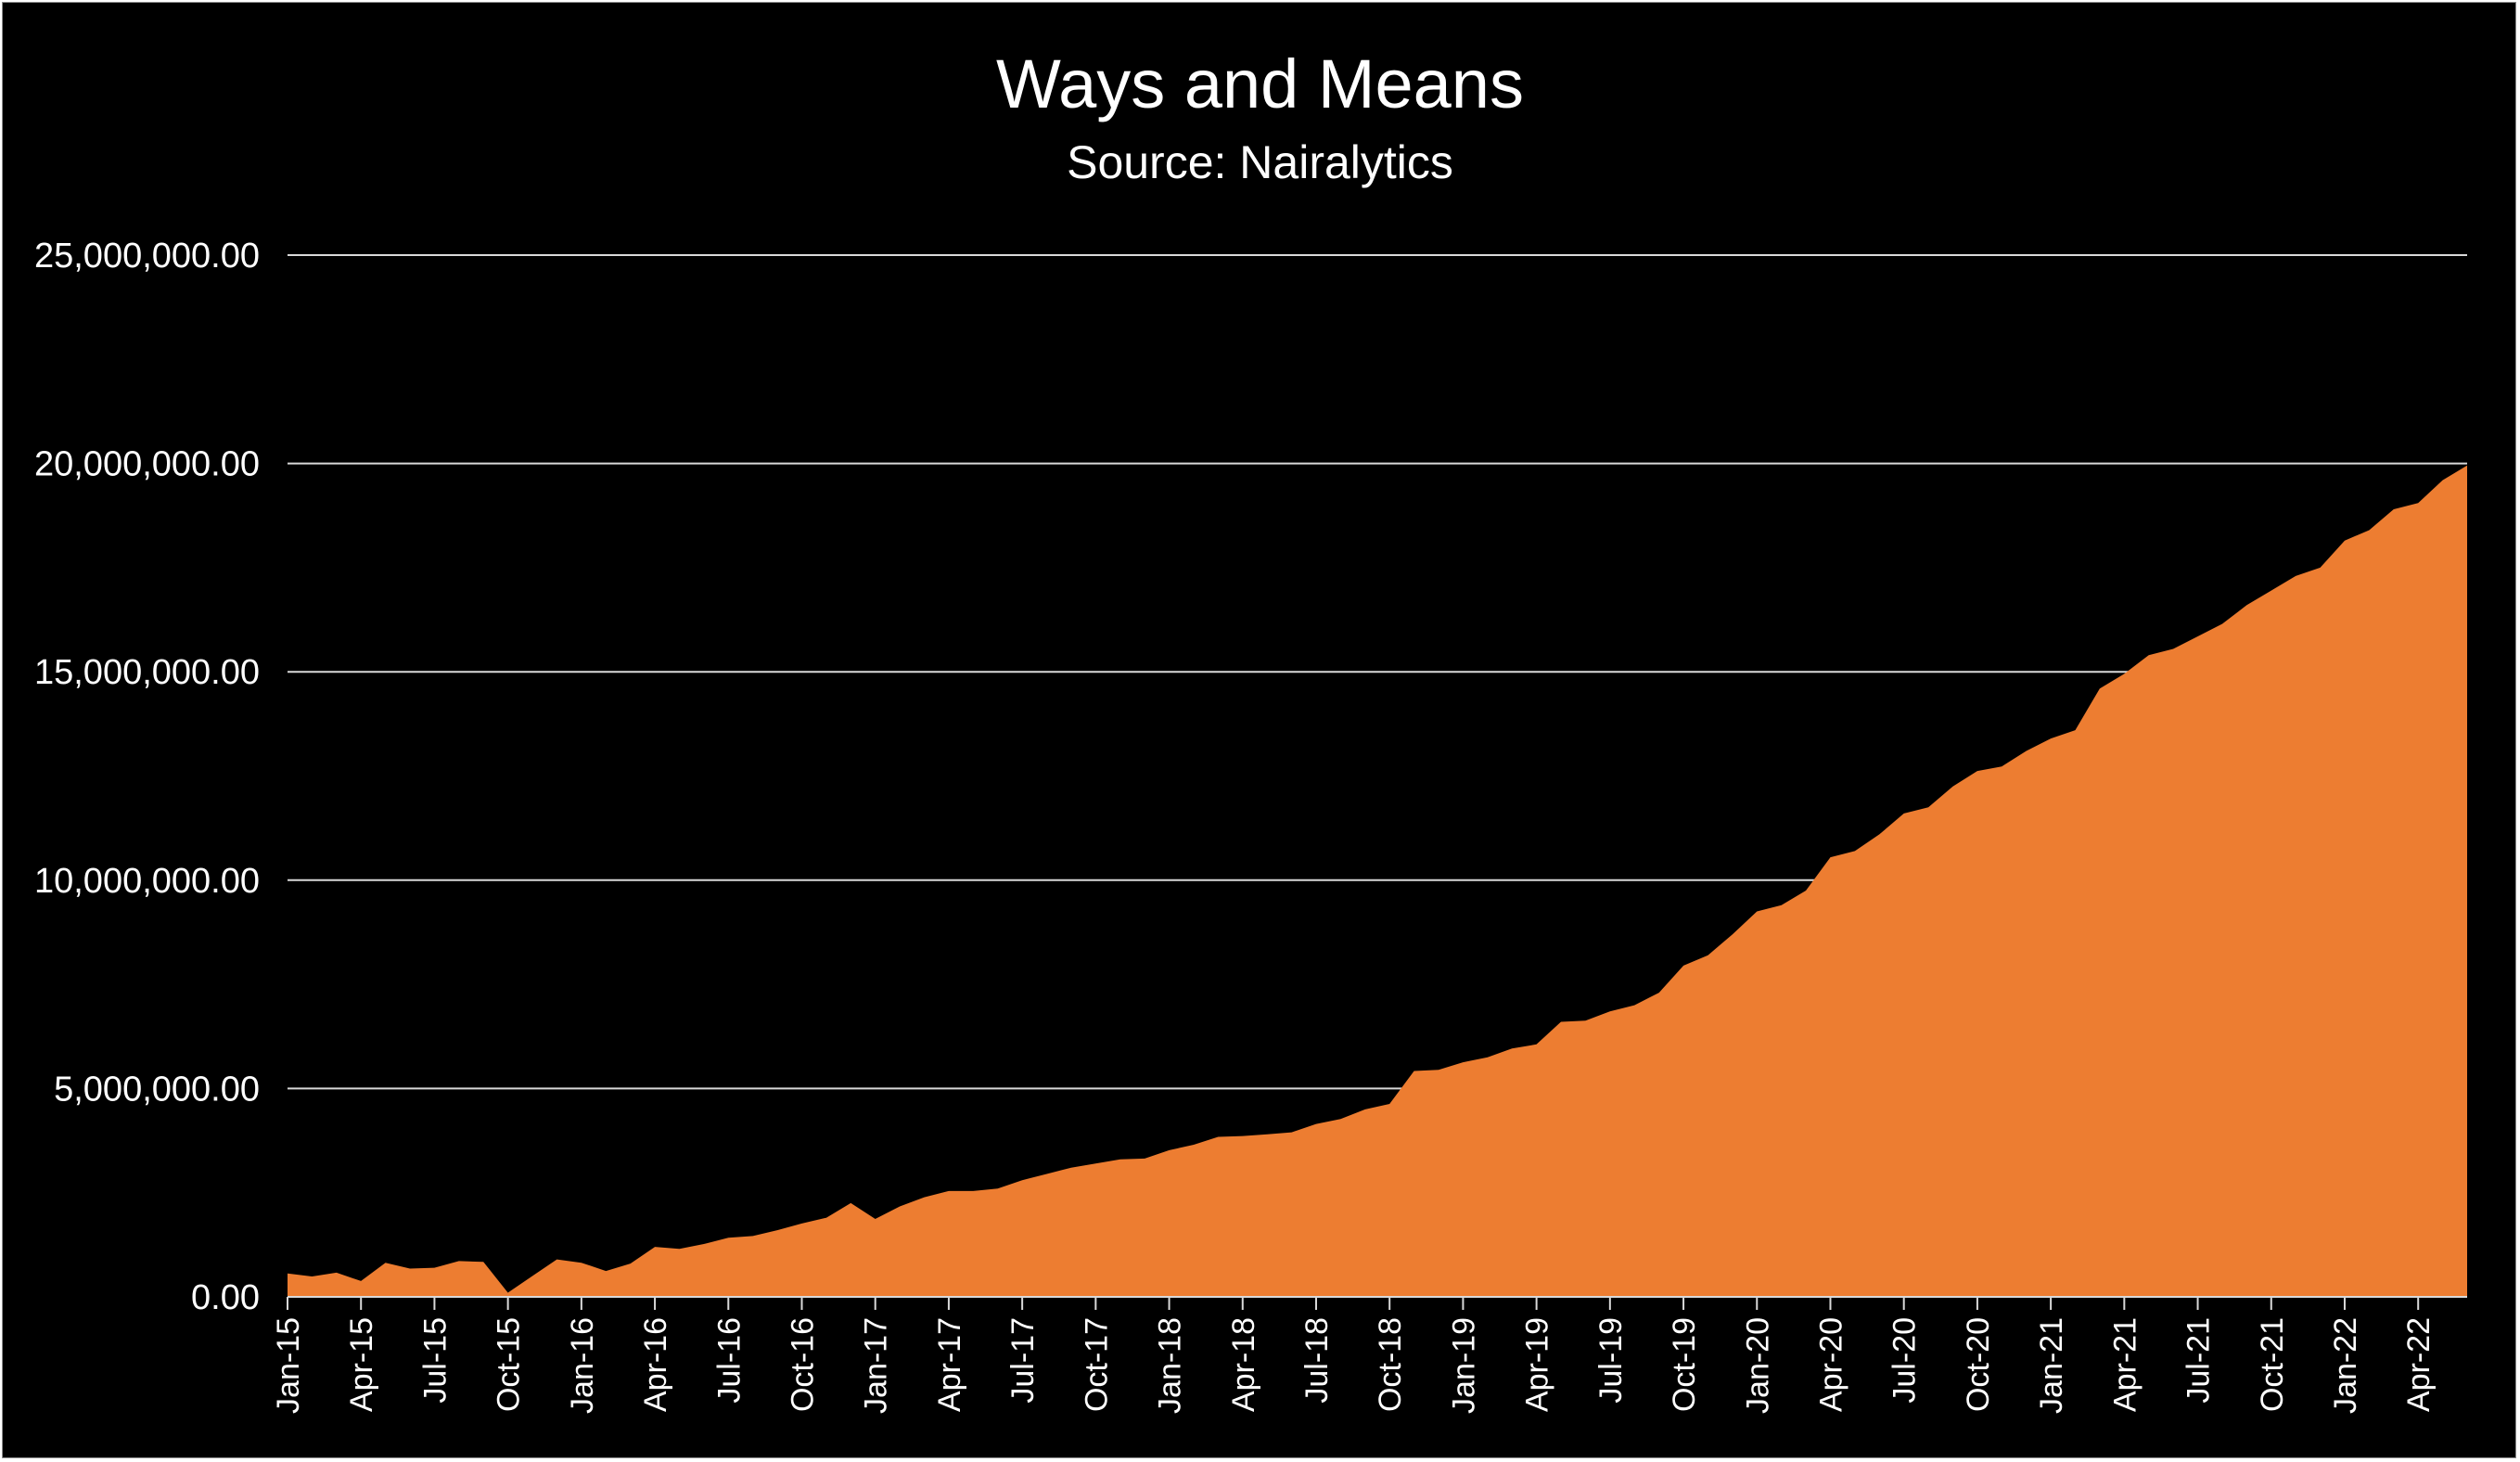 The width and height of the screenshot is (2520, 1462). I want to click on x-tick-label: Apr-16, so click(655, 1364).